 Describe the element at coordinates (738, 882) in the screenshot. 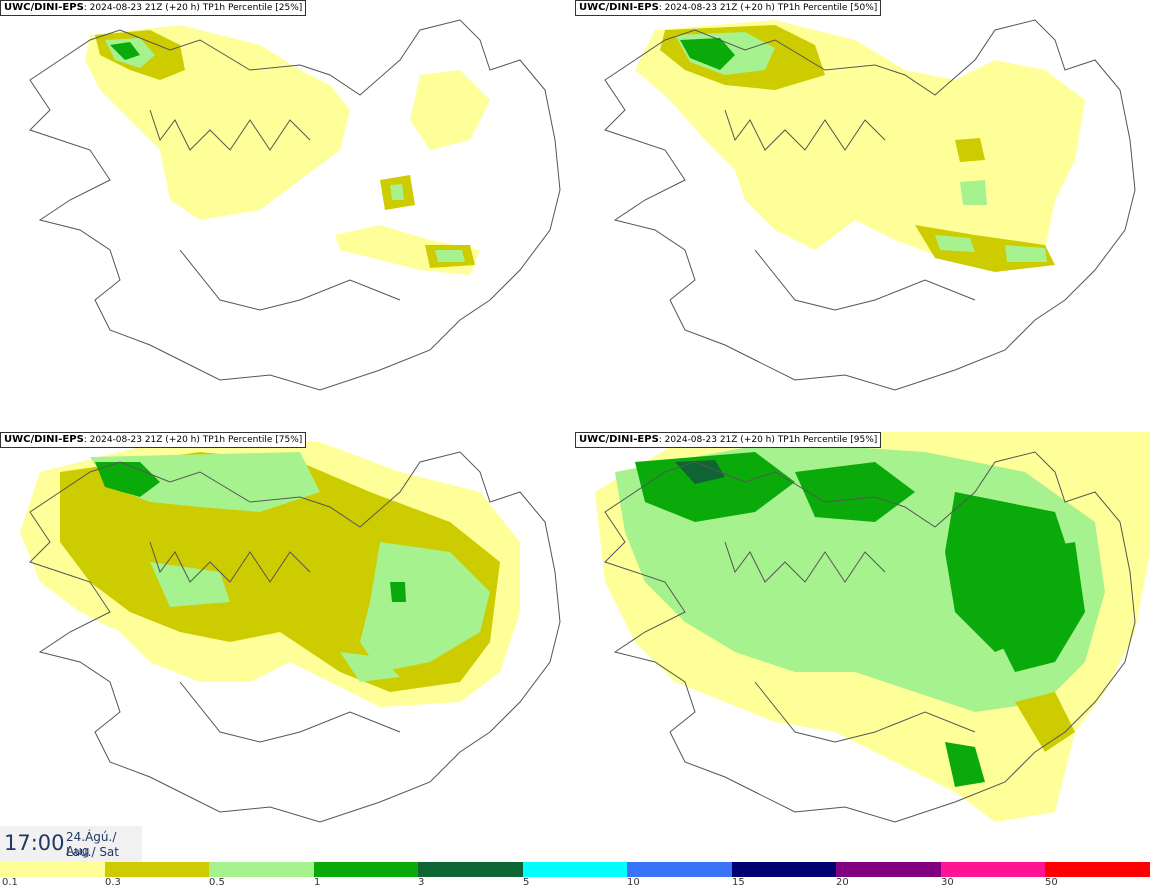

I see `legend-tick-label: 15` at that location.